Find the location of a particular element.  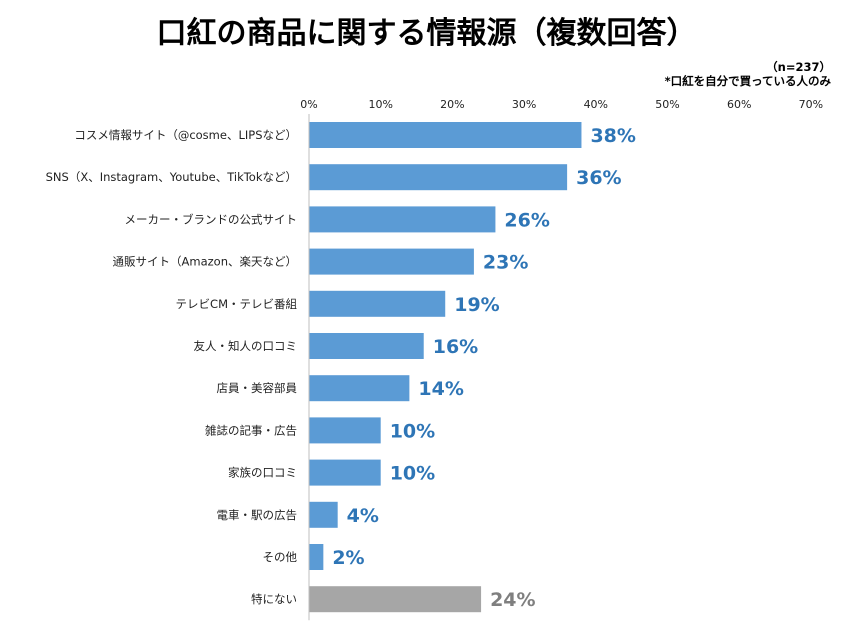

data-label: 24% is located at coordinates (512, 600).